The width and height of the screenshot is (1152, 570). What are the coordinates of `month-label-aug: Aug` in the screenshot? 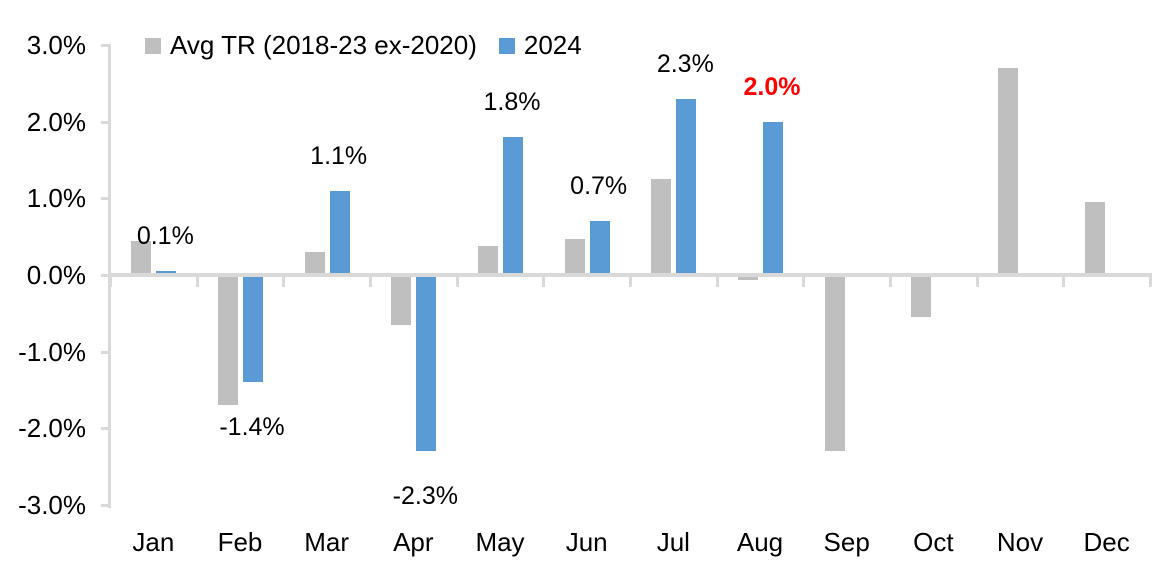 It's located at (760, 542).